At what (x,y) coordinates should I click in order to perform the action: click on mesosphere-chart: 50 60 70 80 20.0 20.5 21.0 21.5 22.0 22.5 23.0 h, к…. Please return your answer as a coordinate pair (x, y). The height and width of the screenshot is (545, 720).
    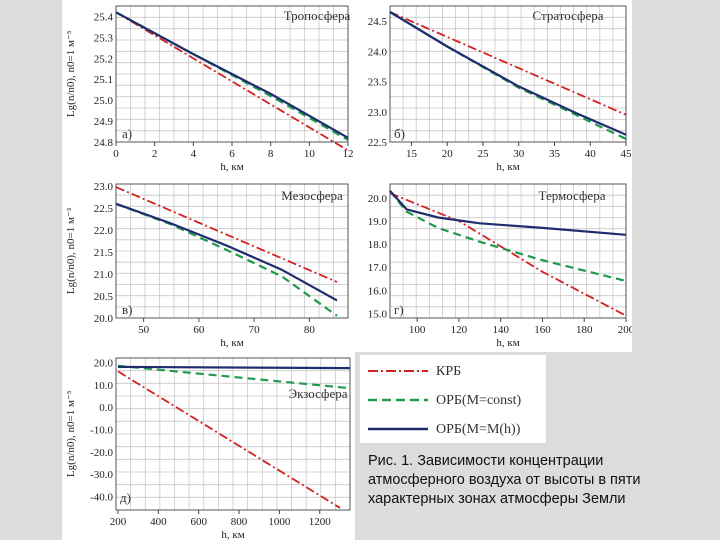
    Looking at the image, I should click on (207, 265).